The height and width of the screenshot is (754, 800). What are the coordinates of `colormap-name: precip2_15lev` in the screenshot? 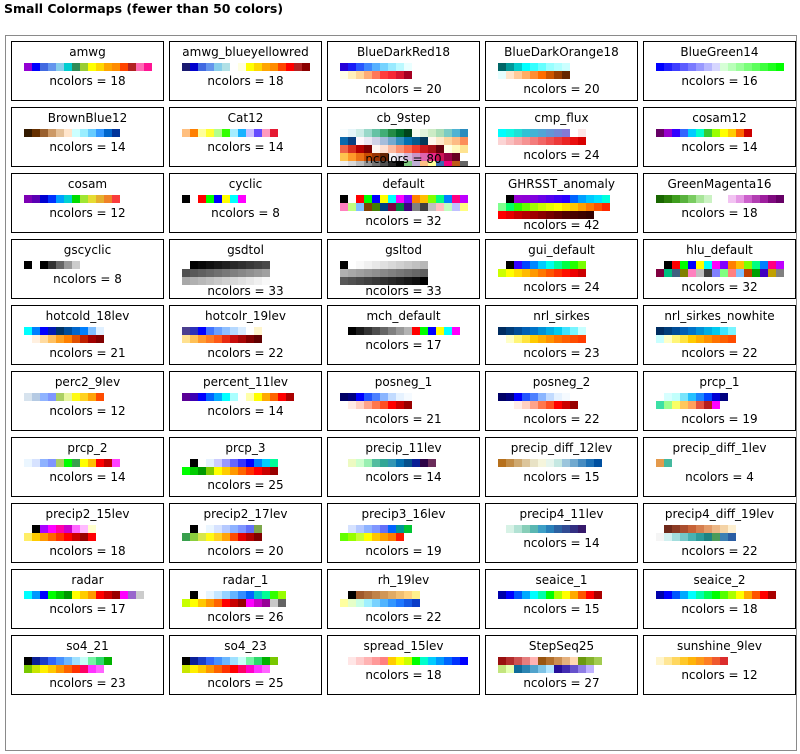 It's located at (87, 514).